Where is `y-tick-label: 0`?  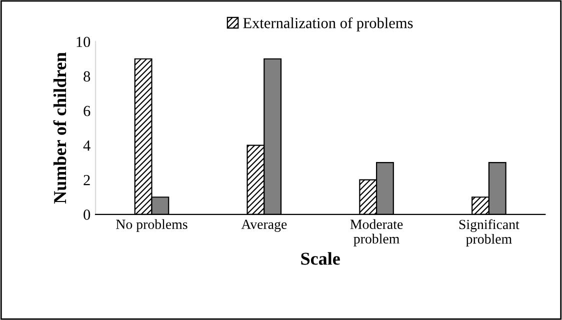
y-tick-label: 0 is located at coordinates (87, 215).